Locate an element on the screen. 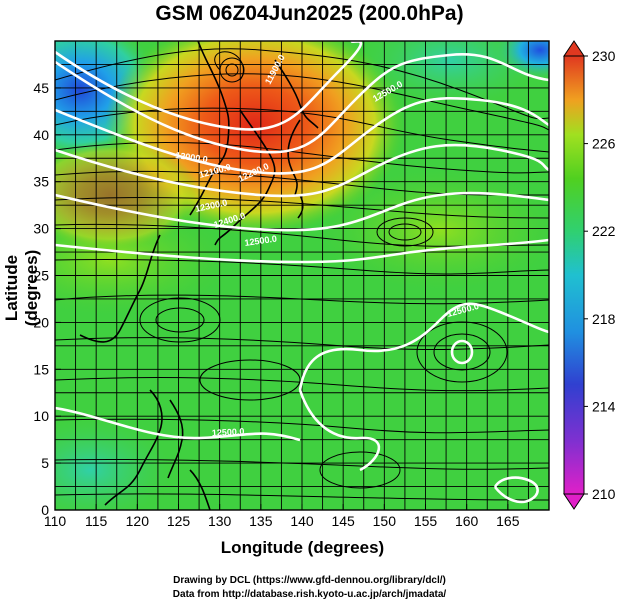 The height and width of the screenshot is (605, 619). colorbar-min-arrow is located at coordinates (574, 501).